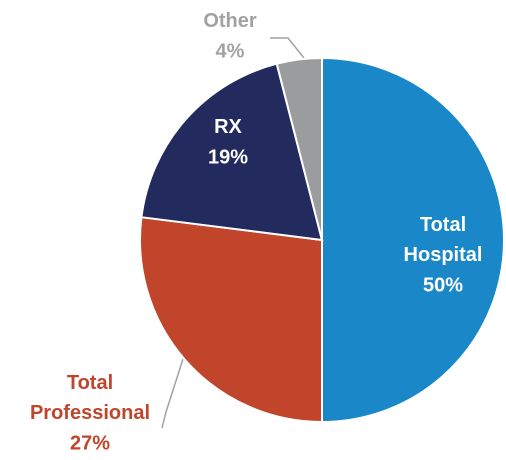 The width and height of the screenshot is (506, 460). What do you see at coordinates (90, 398) in the screenshot?
I see `slice-label: Total Professional` at bounding box center [90, 398].